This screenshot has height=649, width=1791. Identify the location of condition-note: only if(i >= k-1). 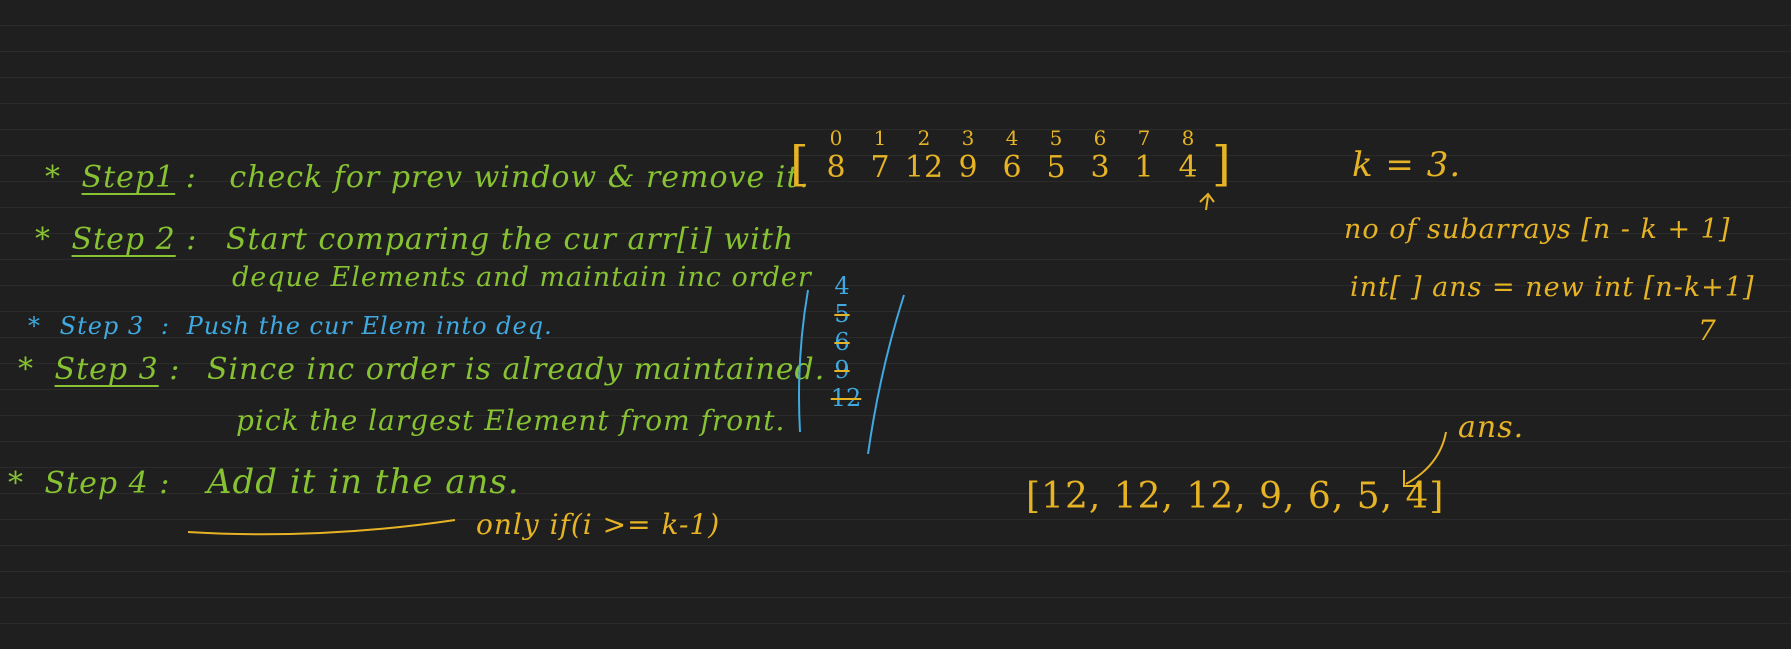
(598, 524).